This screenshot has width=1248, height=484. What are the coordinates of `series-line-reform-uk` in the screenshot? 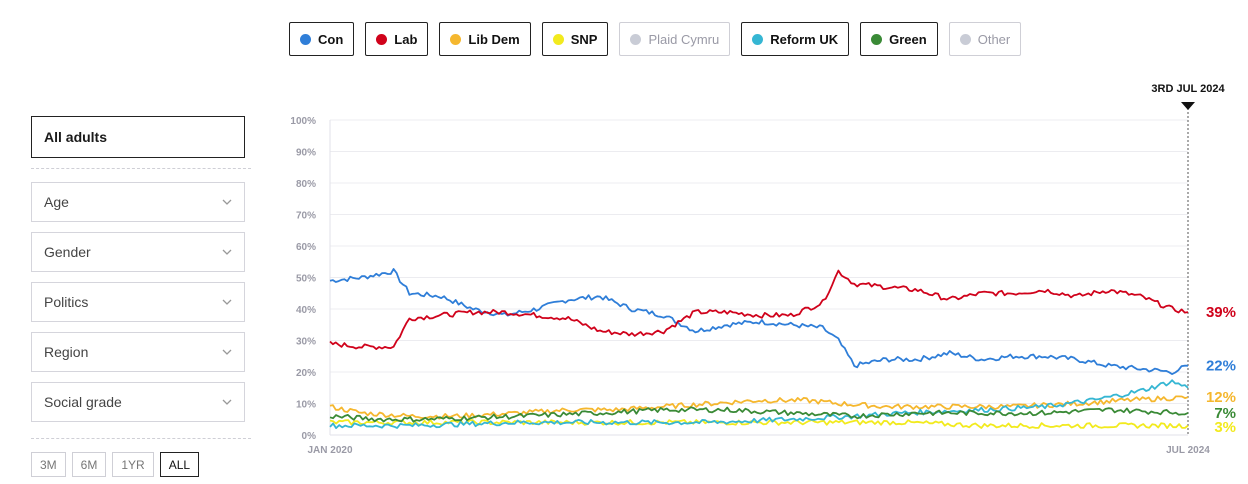 It's located at (759, 404).